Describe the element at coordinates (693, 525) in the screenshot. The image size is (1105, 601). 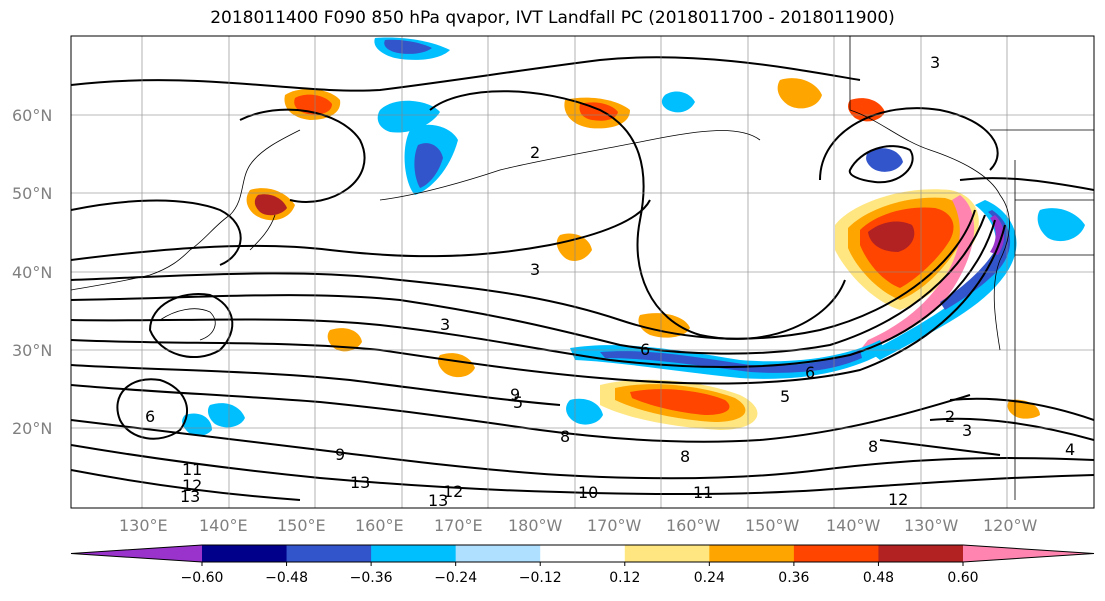
I see `lon-label: 160°W` at that location.